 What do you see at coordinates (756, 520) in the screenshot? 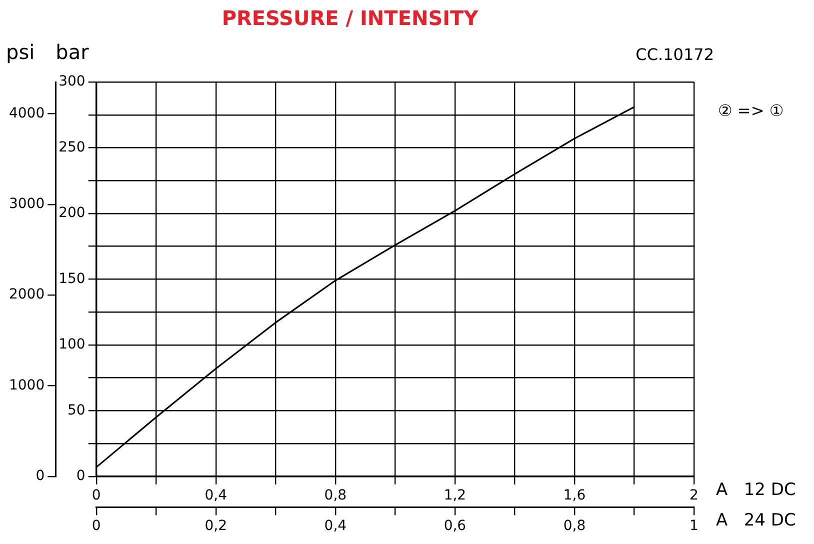
I see `x2-axis-title: A 24 DC` at bounding box center [756, 520].